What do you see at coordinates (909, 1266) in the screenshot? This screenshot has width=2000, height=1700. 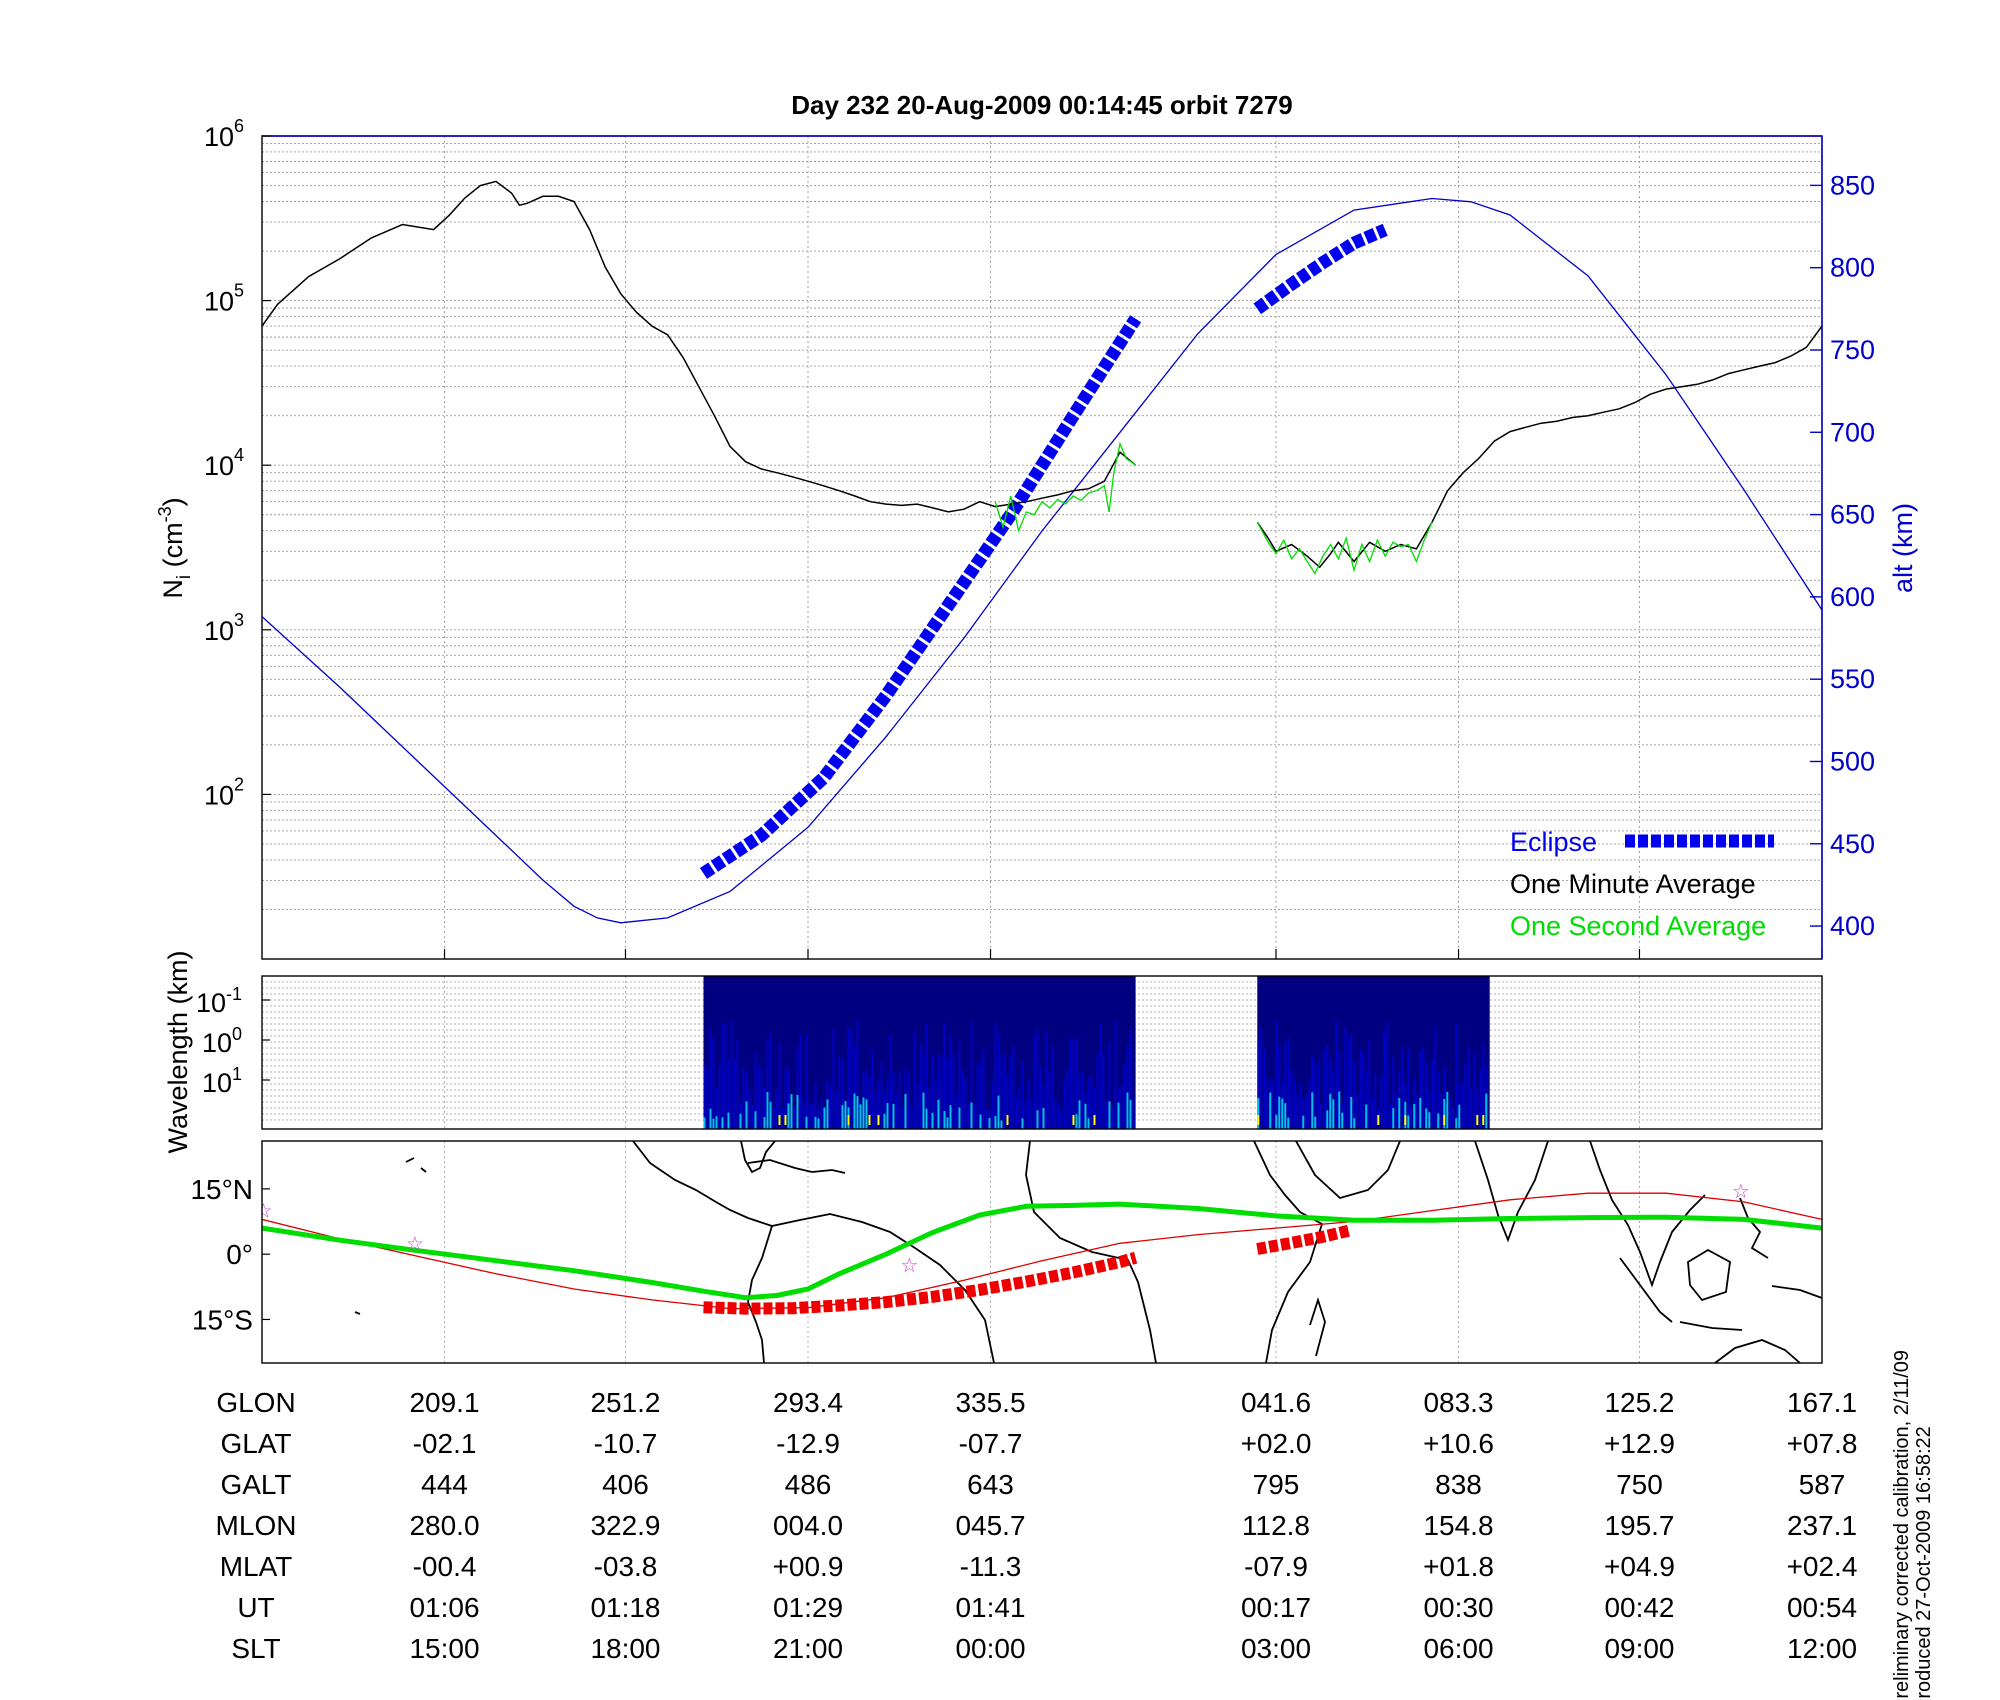 I see `star-marker: ☆` at bounding box center [909, 1266].